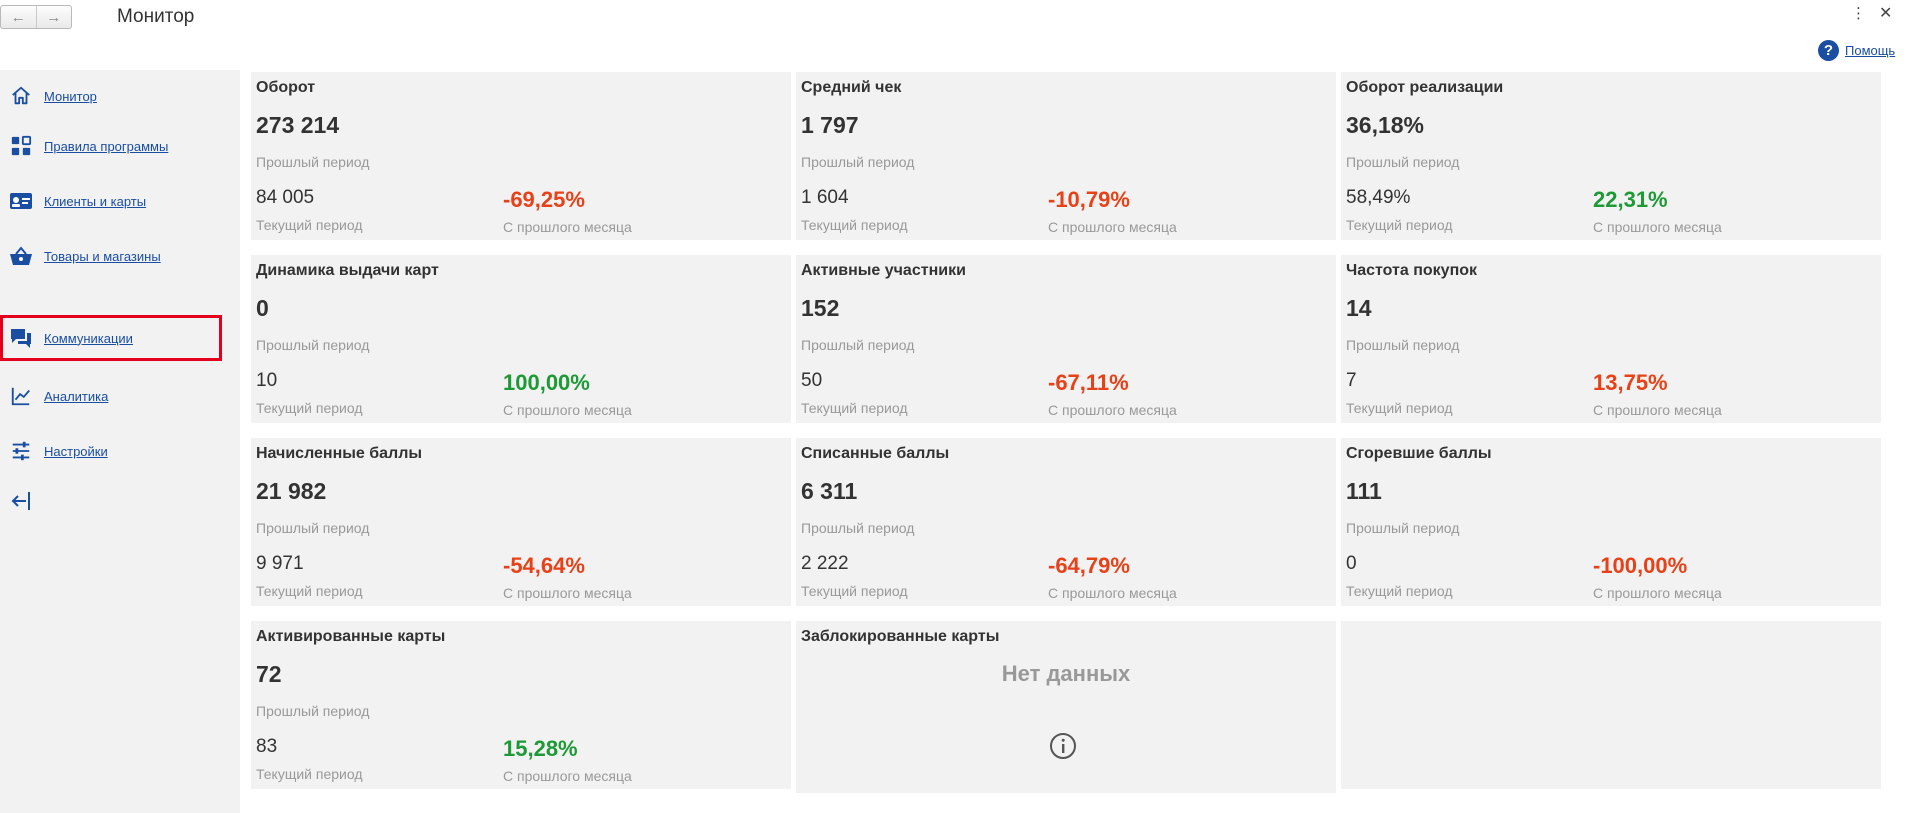 Image resolution: width=1907 pixels, height=813 pixels. I want to click on sidebar-item-communications: Коммуникации, so click(111, 338).